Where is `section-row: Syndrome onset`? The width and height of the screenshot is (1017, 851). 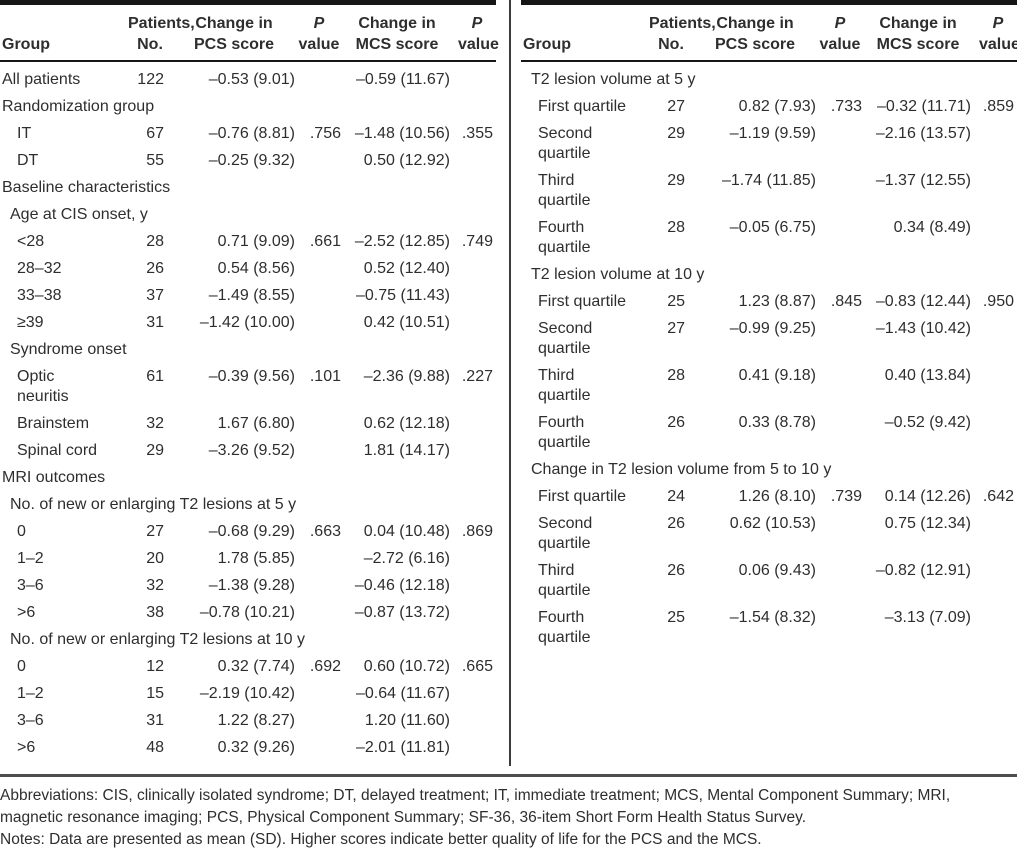 section-row: Syndrome onset is located at coordinates (248, 350).